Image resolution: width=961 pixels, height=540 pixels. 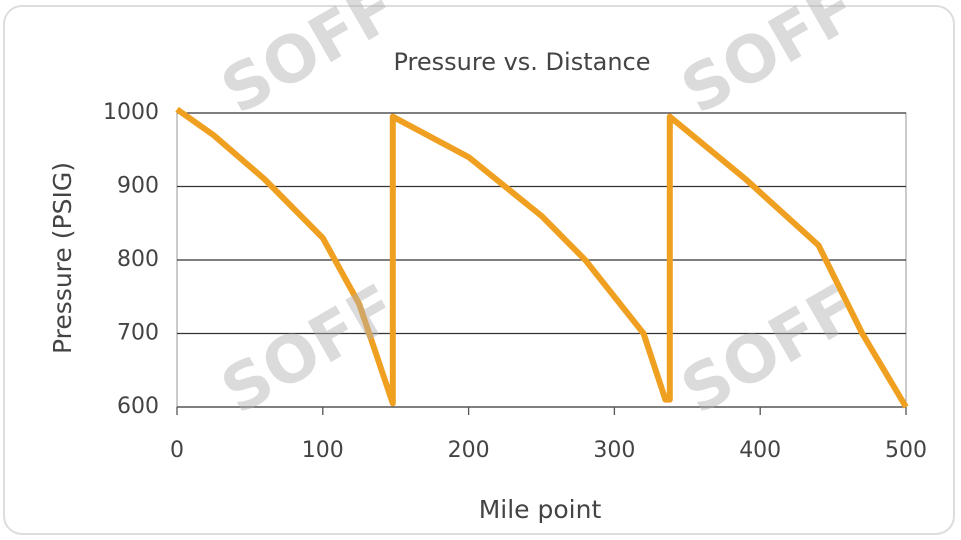 What do you see at coordinates (521, 62) in the screenshot?
I see `chart-title: Pressure vs. Distance` at bounding box center [521, 62].